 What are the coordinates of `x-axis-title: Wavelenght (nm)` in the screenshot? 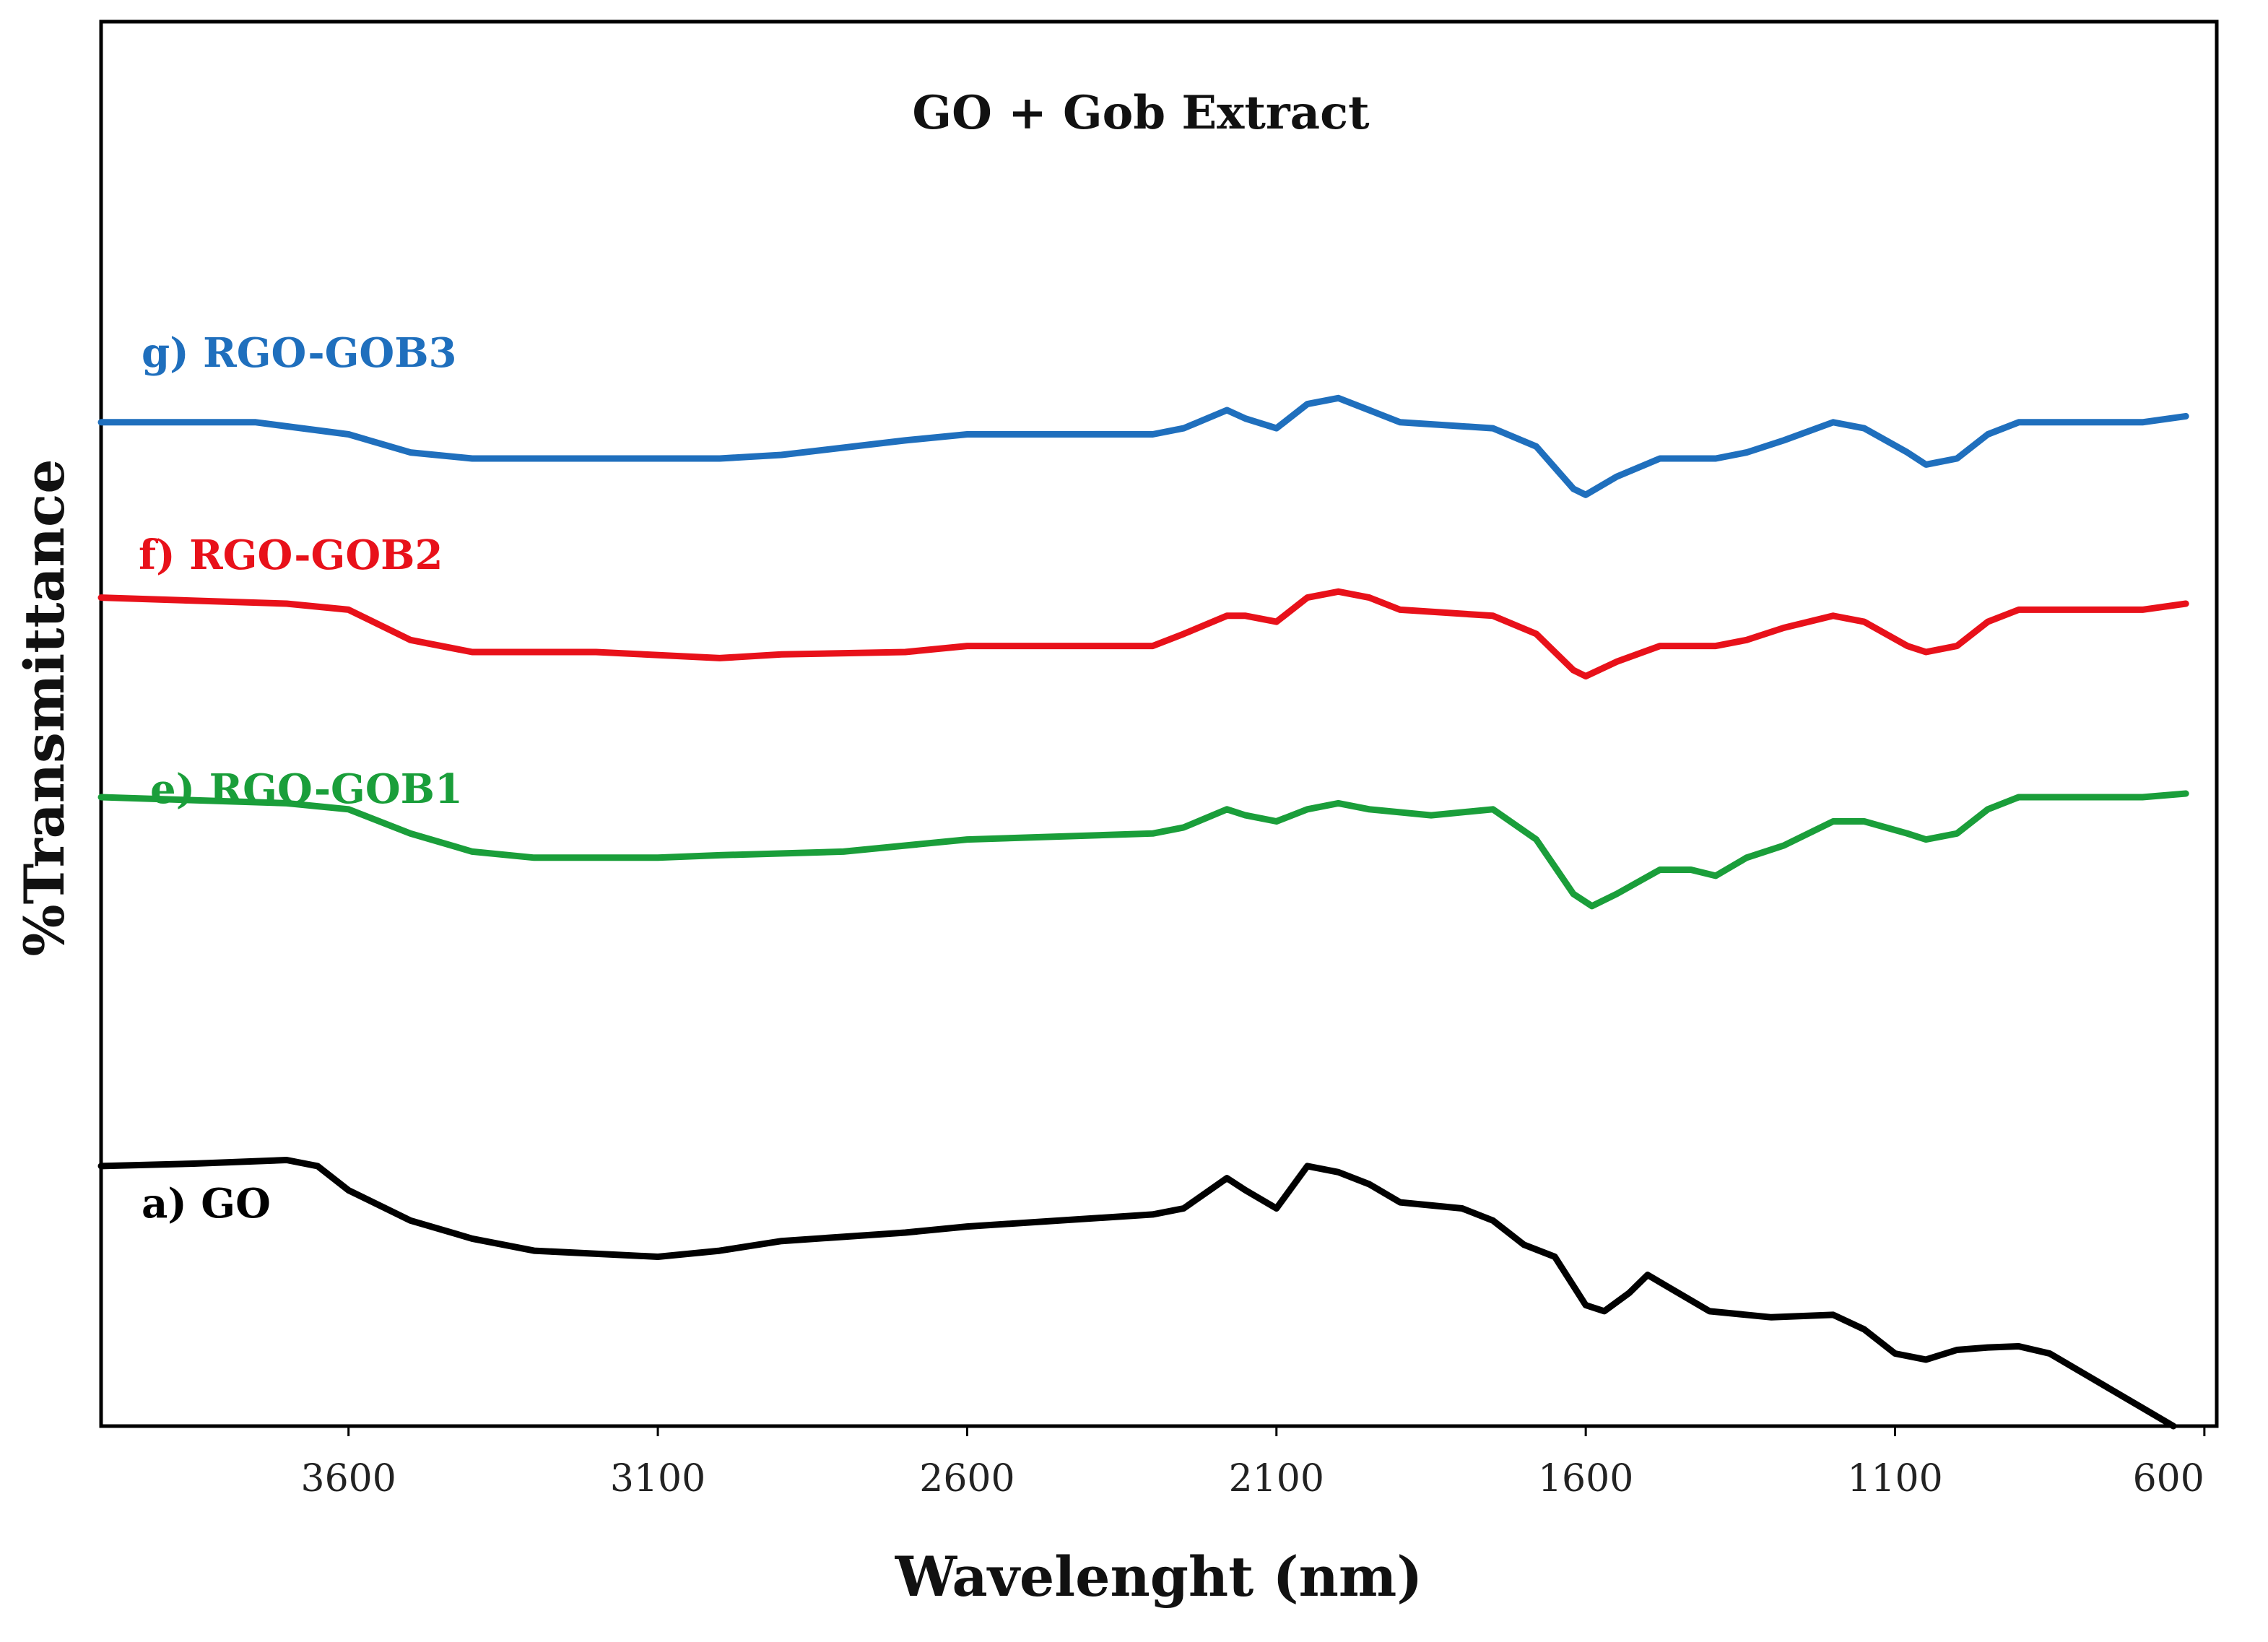 It's located at (1159, 1577).